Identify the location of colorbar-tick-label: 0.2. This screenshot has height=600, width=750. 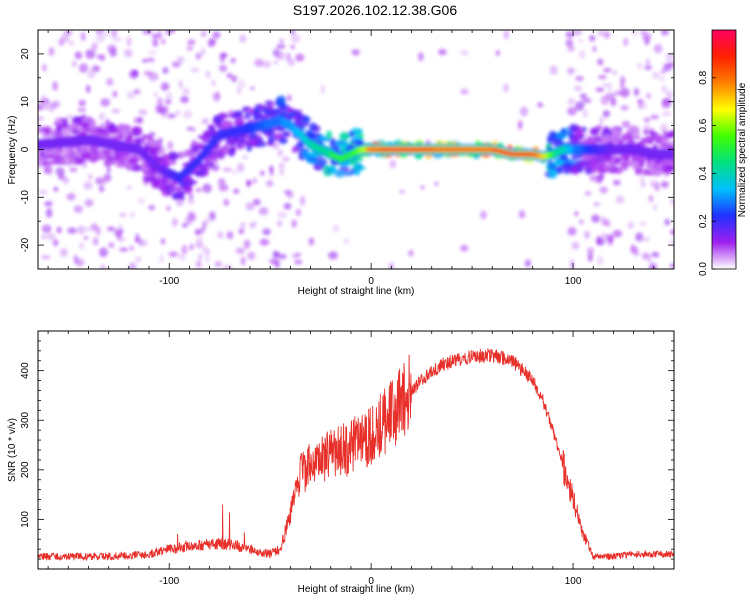
(703, 221).